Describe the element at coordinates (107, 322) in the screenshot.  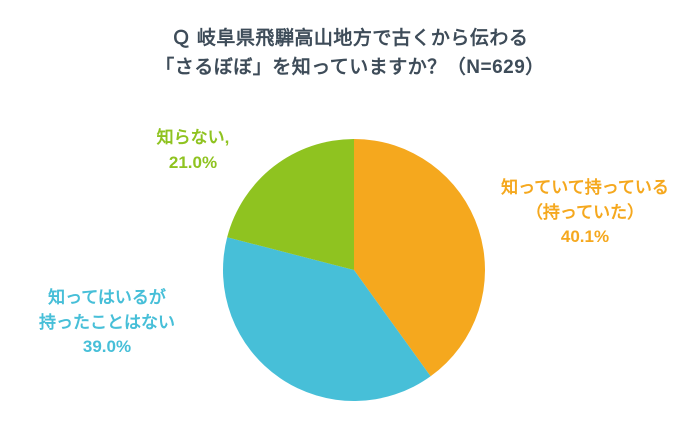
I see `pie-label-know-but-never-had: 知ってはいるが 持ったことはない 39.0%` at that location.